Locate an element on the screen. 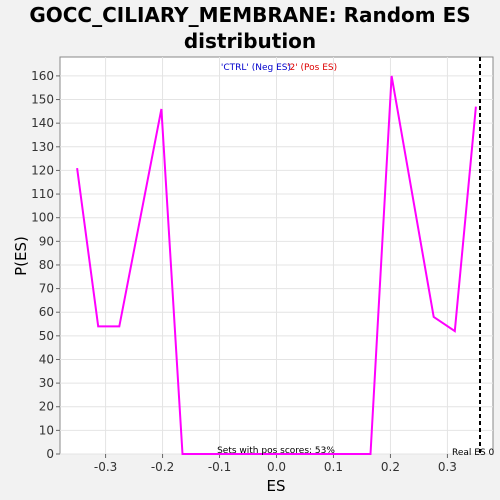 This screenshot has width=500, height=500. y-tick-label: 160 is located at coordinates (42, 76).